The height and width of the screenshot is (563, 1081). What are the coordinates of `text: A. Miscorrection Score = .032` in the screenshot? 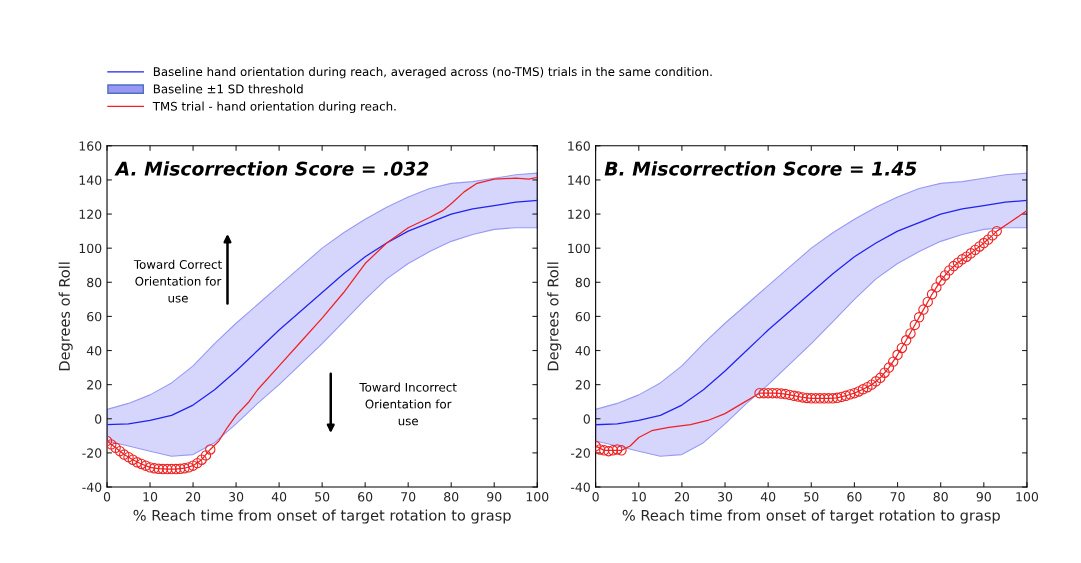 It's located at (271, 168).